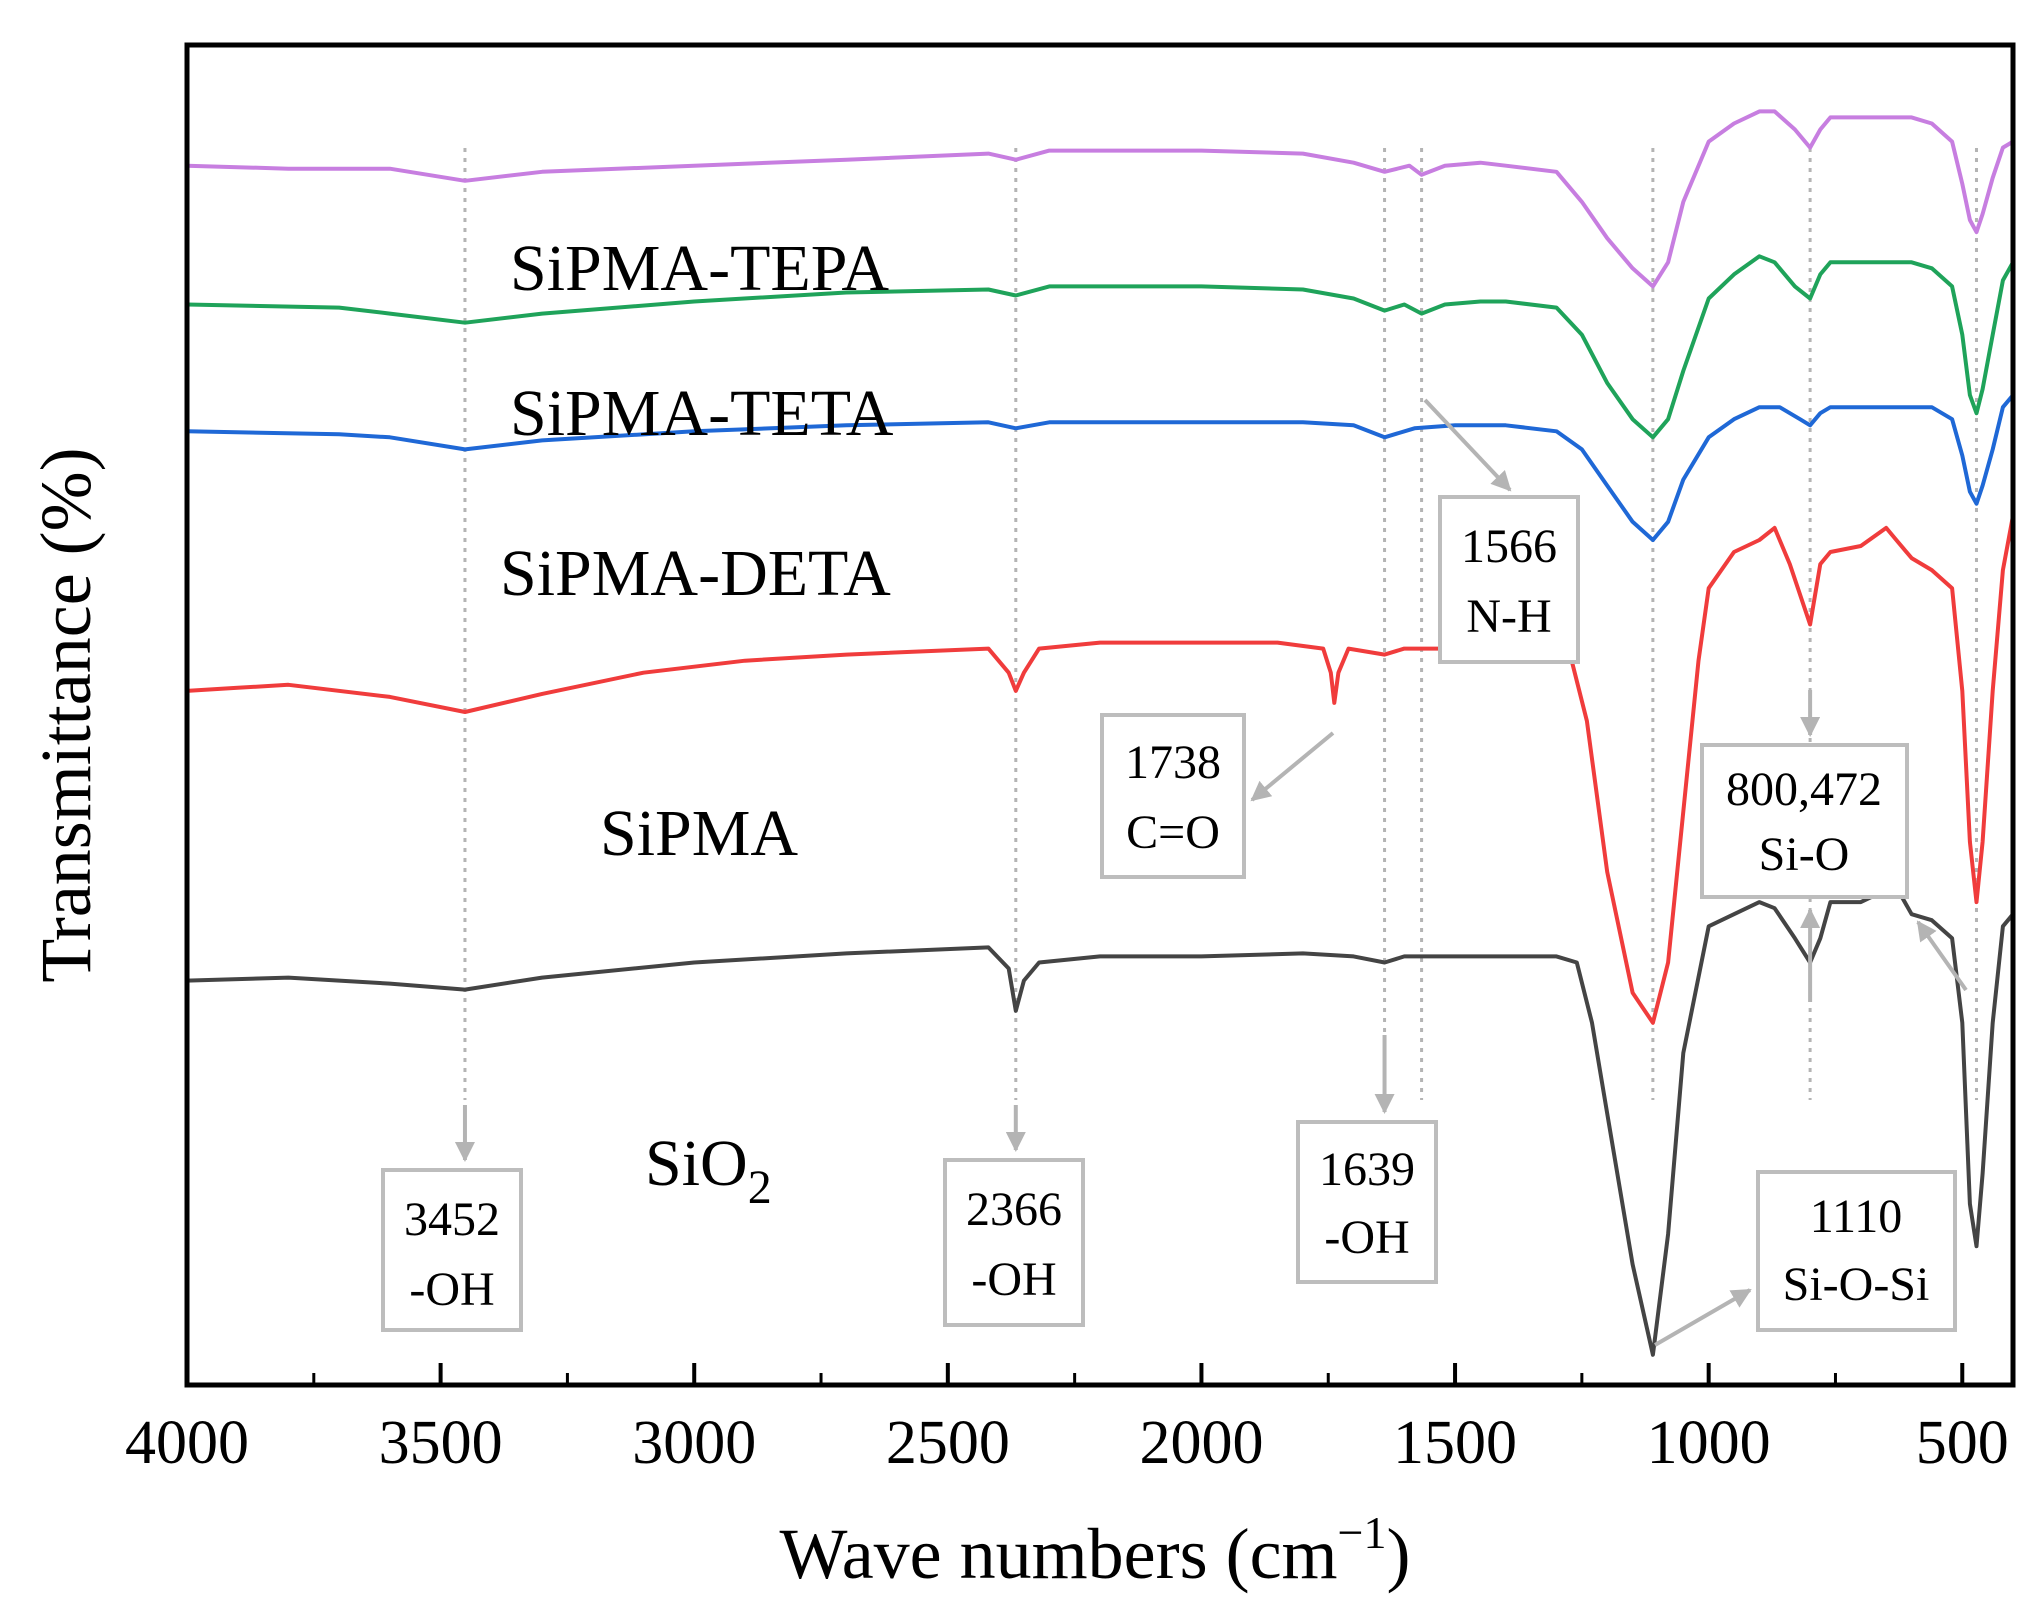  What do you see at coordinates (1455, 1443) in the screenshot?
I see `x-tick-label-1500: 1500` at bounding box center [1455, 1443].